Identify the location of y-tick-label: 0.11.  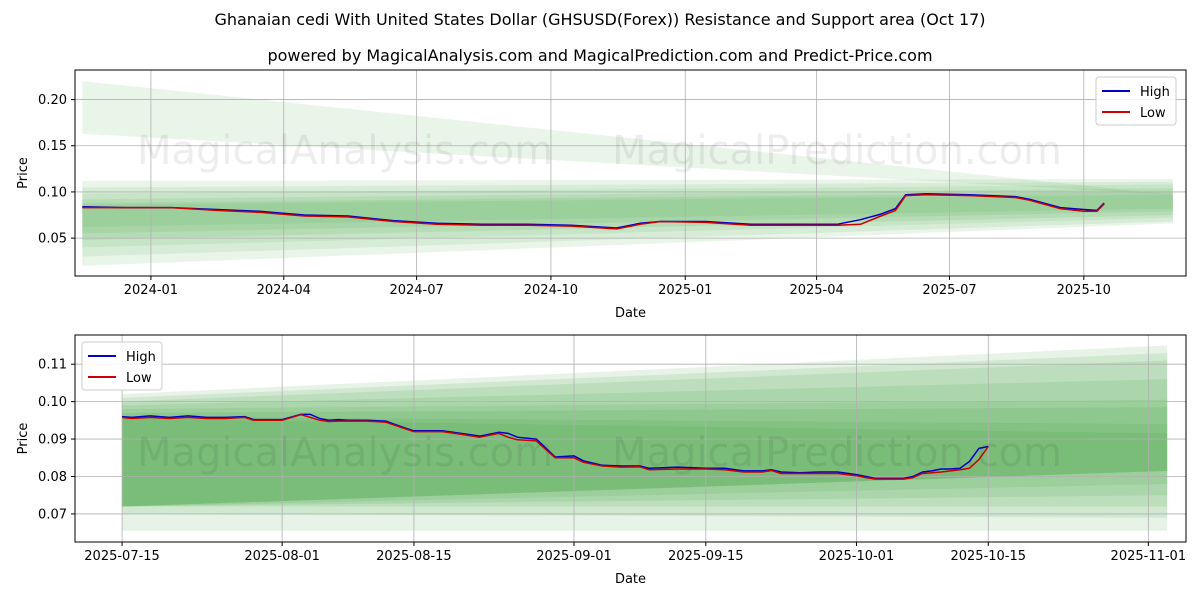
(52, 365).